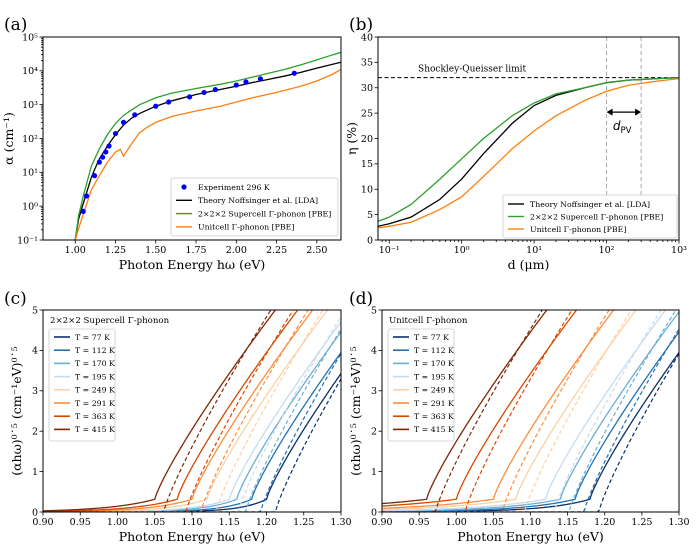  I want to click on y-axis-title: (αhω)⁰˙⁵ (cm⁻¹eV)⁰˙⁵, so click(16, 411).